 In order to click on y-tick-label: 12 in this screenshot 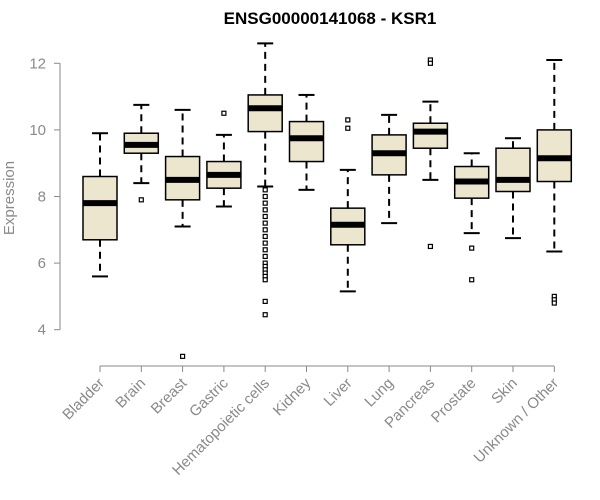, I will do `click(37, 63)`.